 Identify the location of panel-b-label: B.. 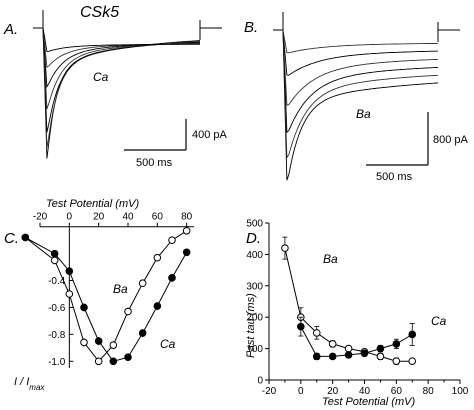
(251, 27).